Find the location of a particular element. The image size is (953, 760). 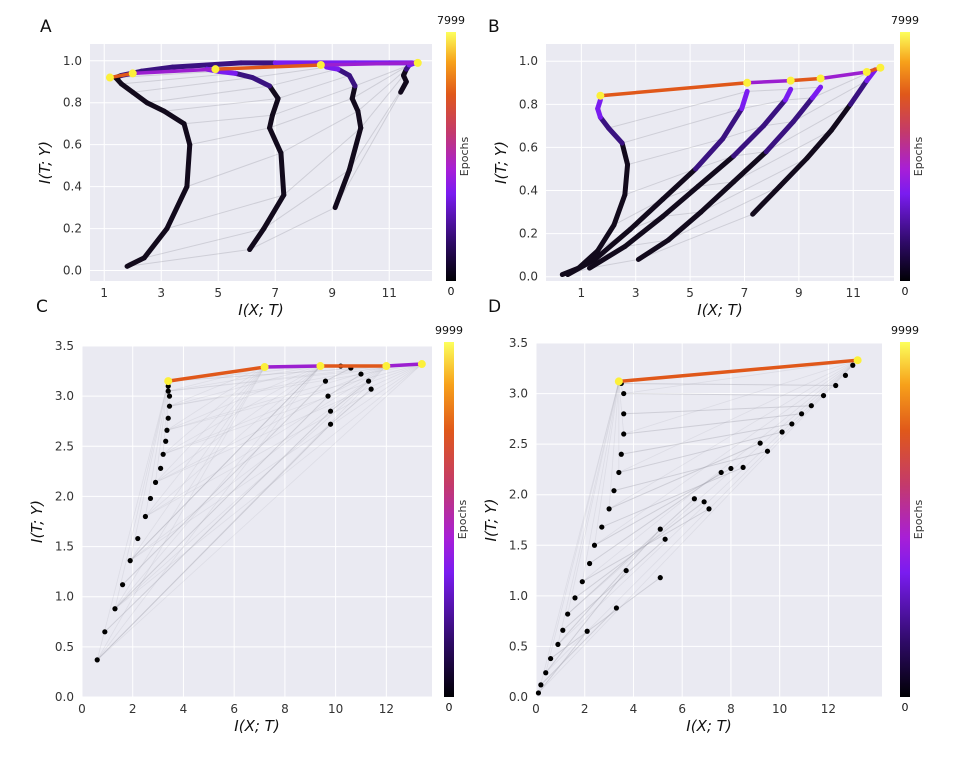

y-tick-label: 0.8 is located at coordinates (528, 104).